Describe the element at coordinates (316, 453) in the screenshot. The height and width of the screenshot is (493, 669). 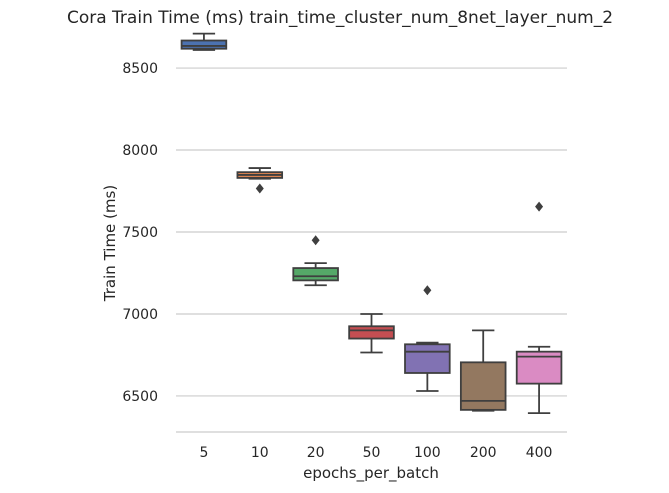
I see `x-tick-label-20: 20` at that location.